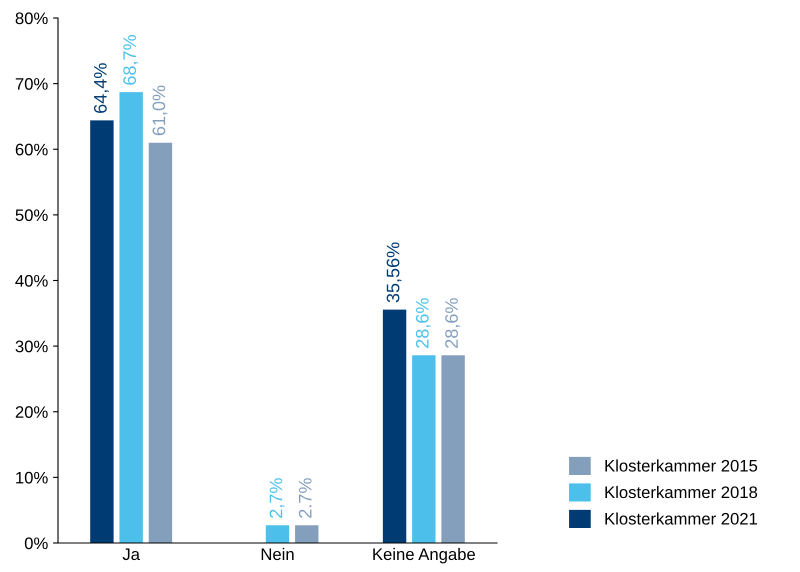 The height and width of the screenshot is (572, 800). Describe the element at coordinates (31, 280) in the screenshot. I see `y-tick-label: 40%` at that location.